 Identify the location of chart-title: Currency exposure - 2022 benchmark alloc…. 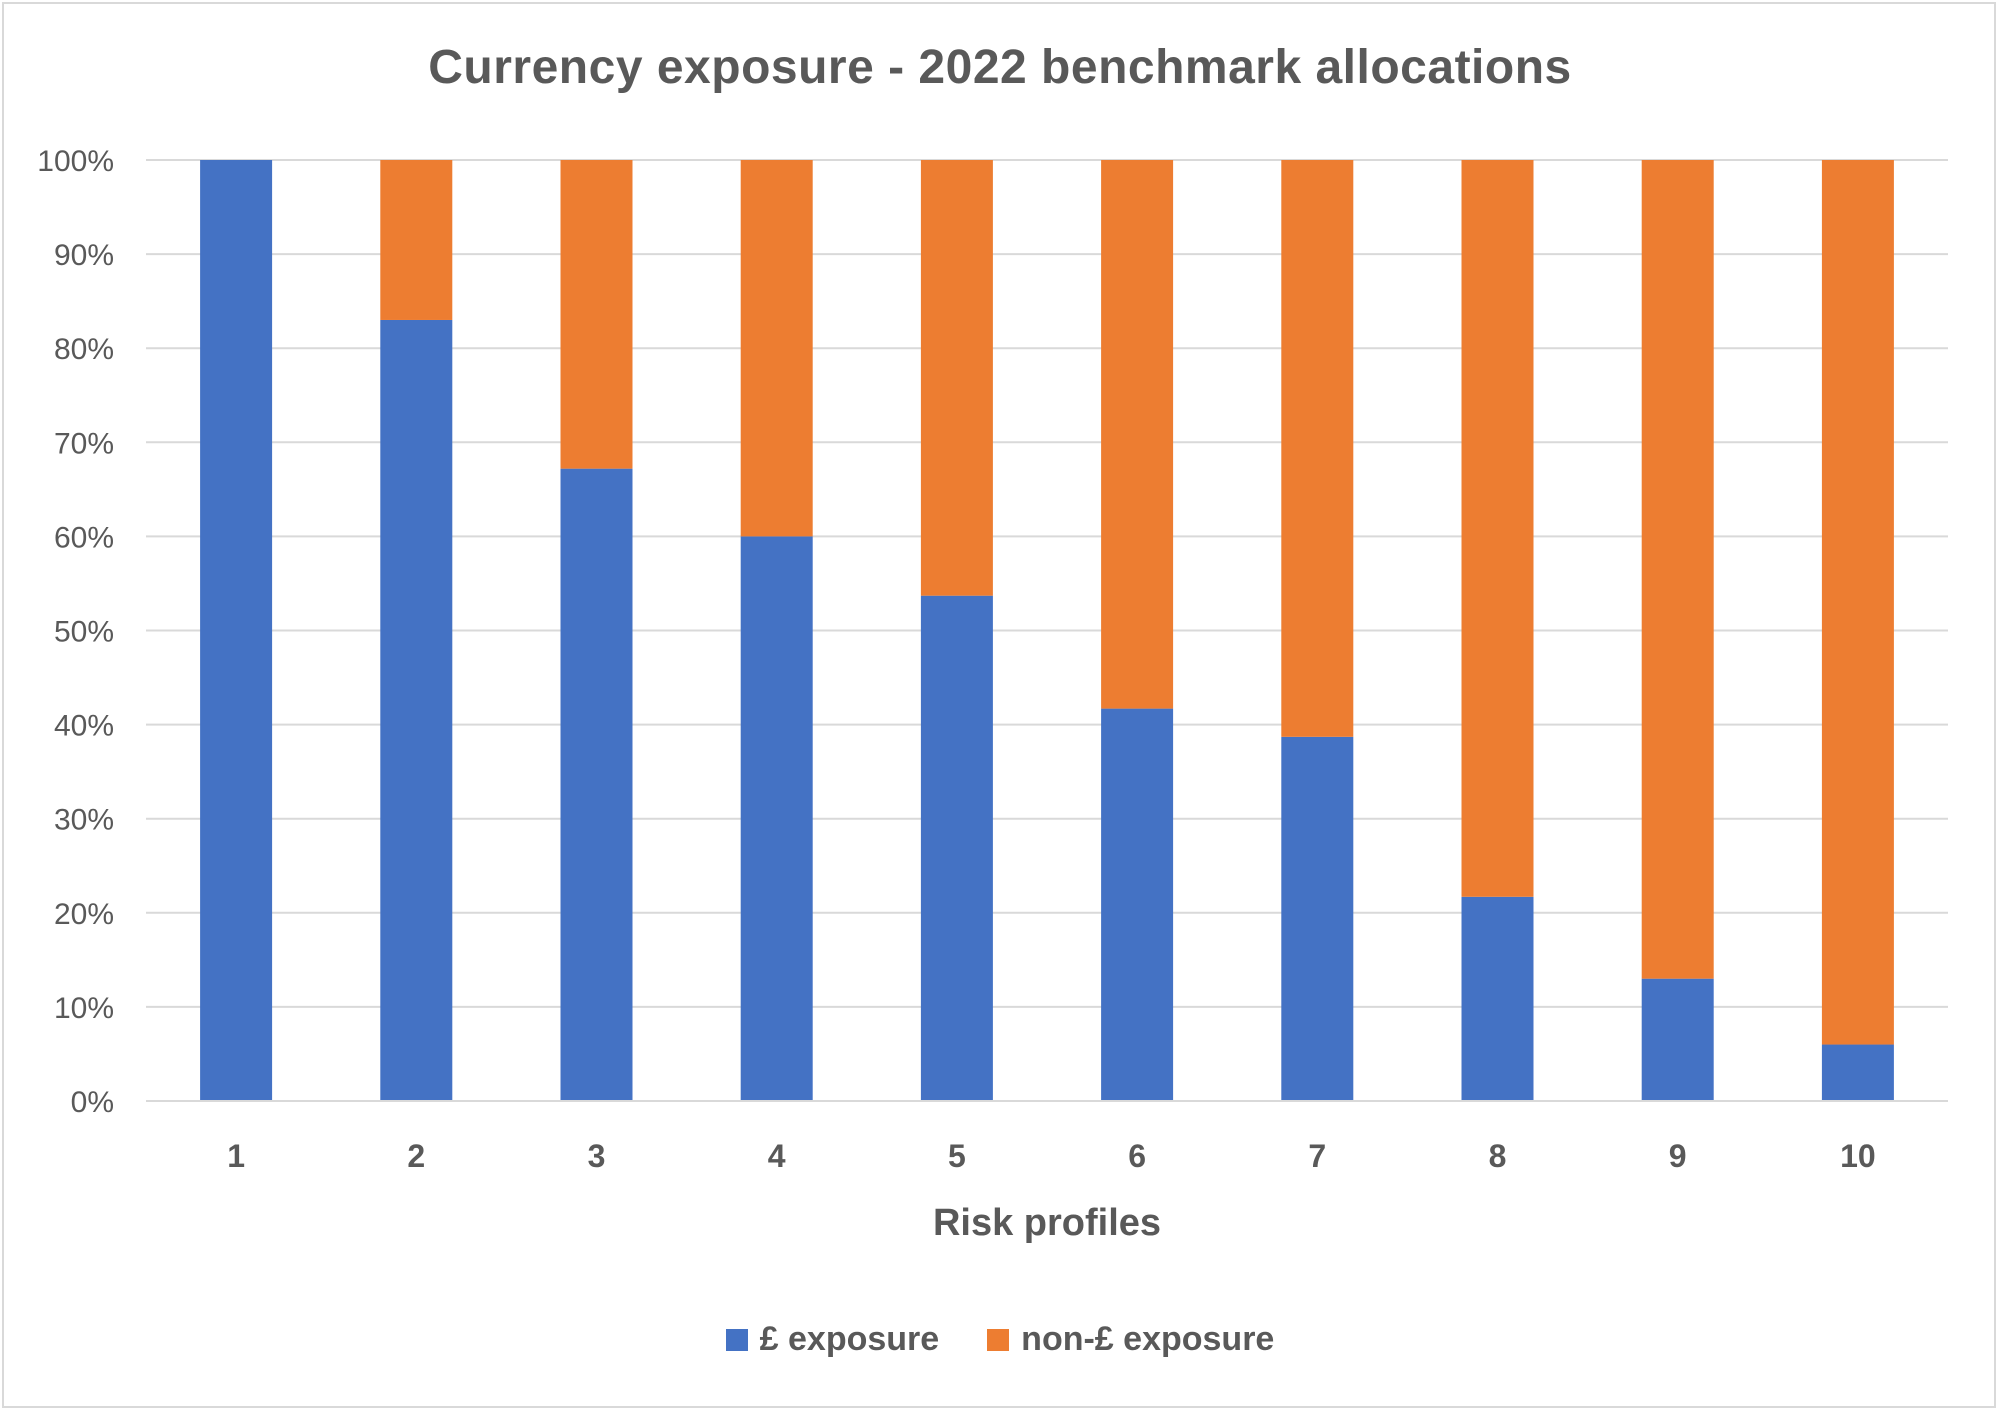
(1000, 67).